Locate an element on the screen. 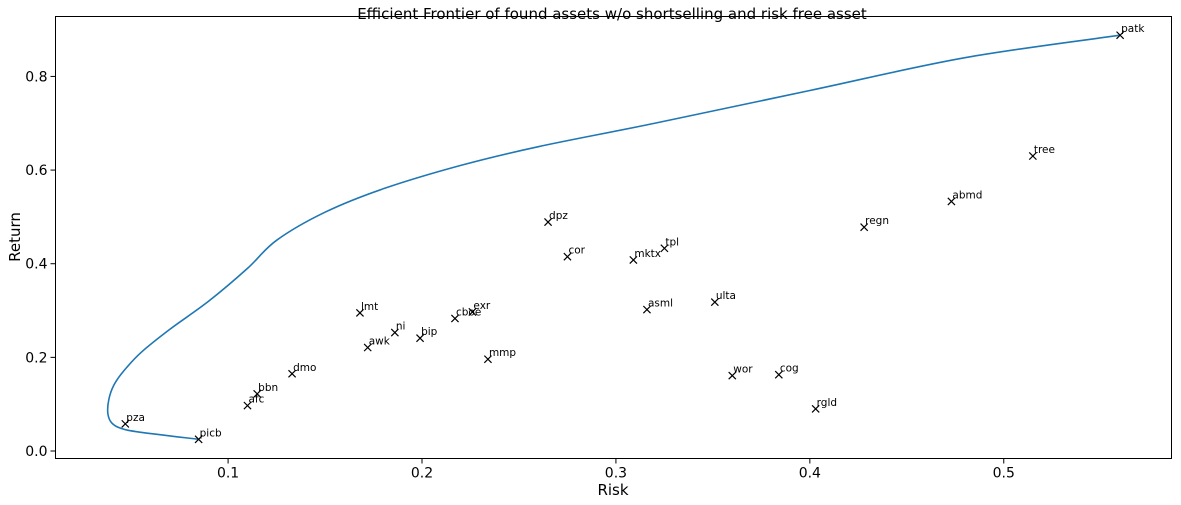  asset-label-regn: regn is located at coordinates (877, 221).